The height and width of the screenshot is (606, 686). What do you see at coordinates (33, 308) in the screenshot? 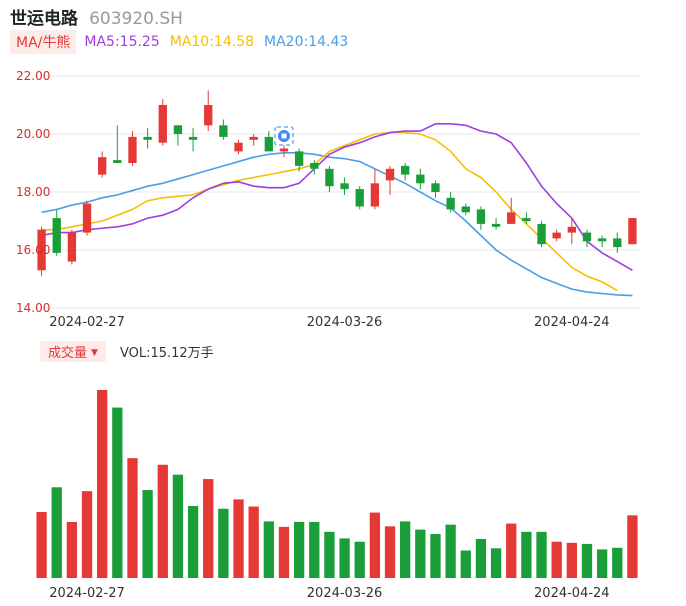
I see `y-tick-label: 14.00` at bounding box center [33, 308].